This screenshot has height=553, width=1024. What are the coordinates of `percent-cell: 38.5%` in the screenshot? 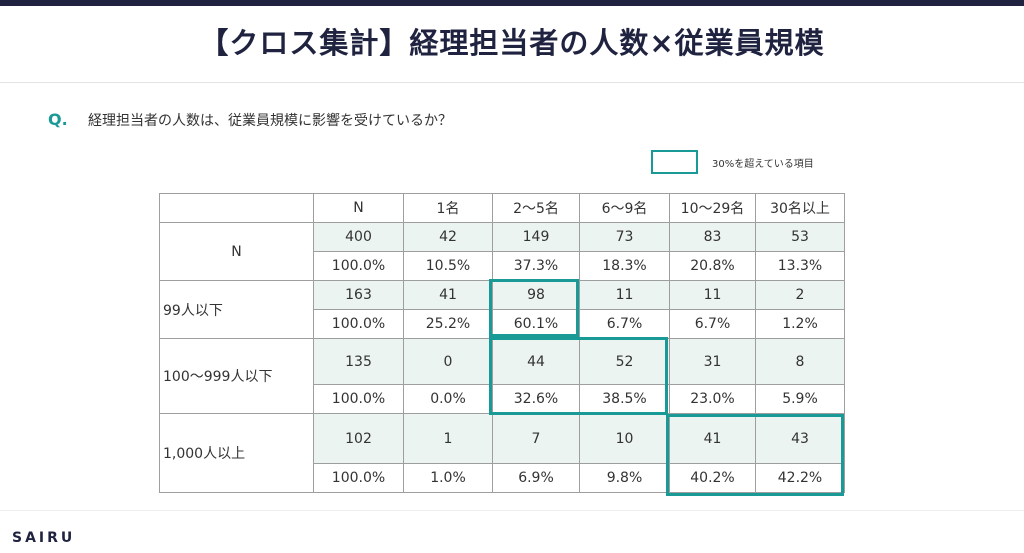 It's located at (624, 399).